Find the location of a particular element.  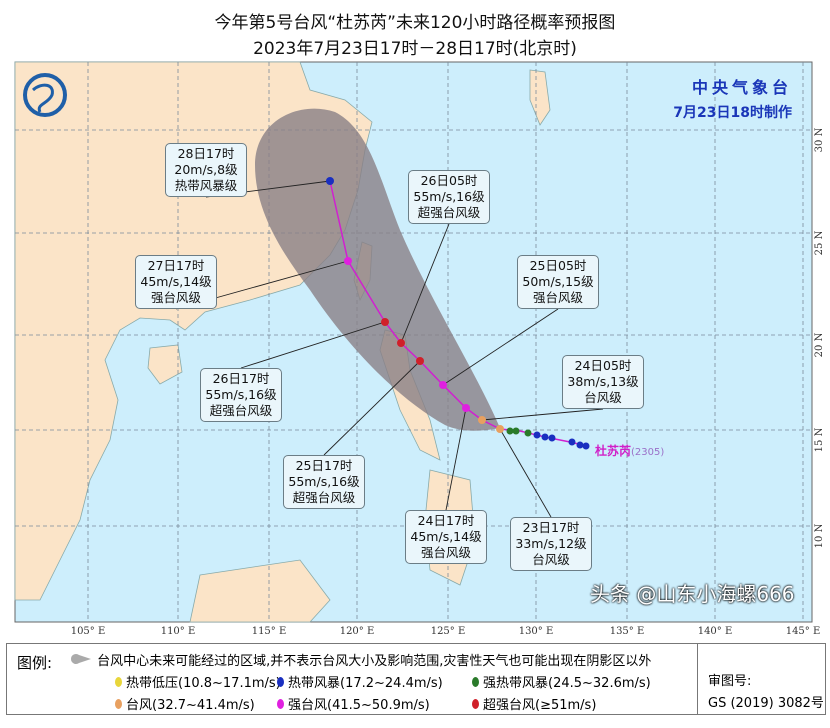

agency-stamp: 中央气象台 7月23日18时制作 is located at coordinates (732, 98).